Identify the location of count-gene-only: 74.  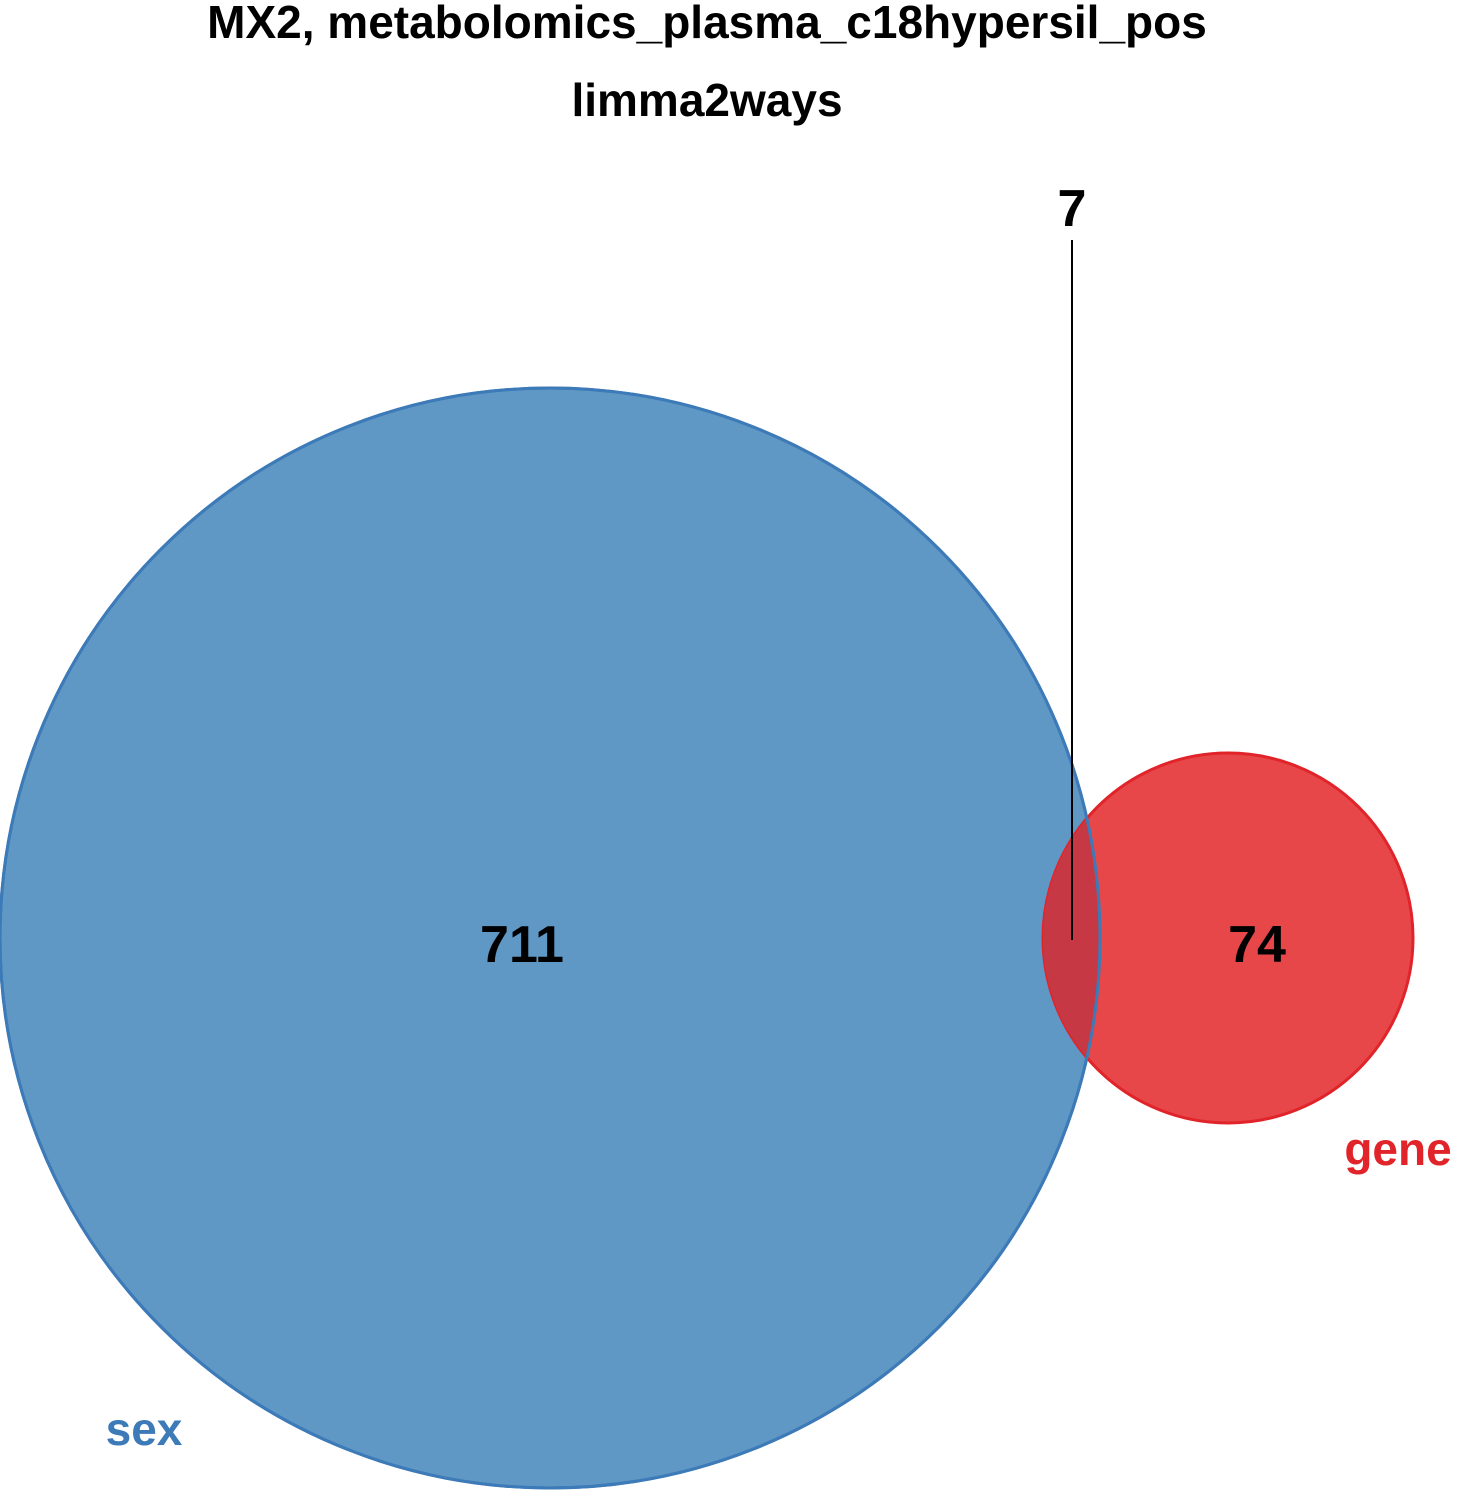
(1257, 945).